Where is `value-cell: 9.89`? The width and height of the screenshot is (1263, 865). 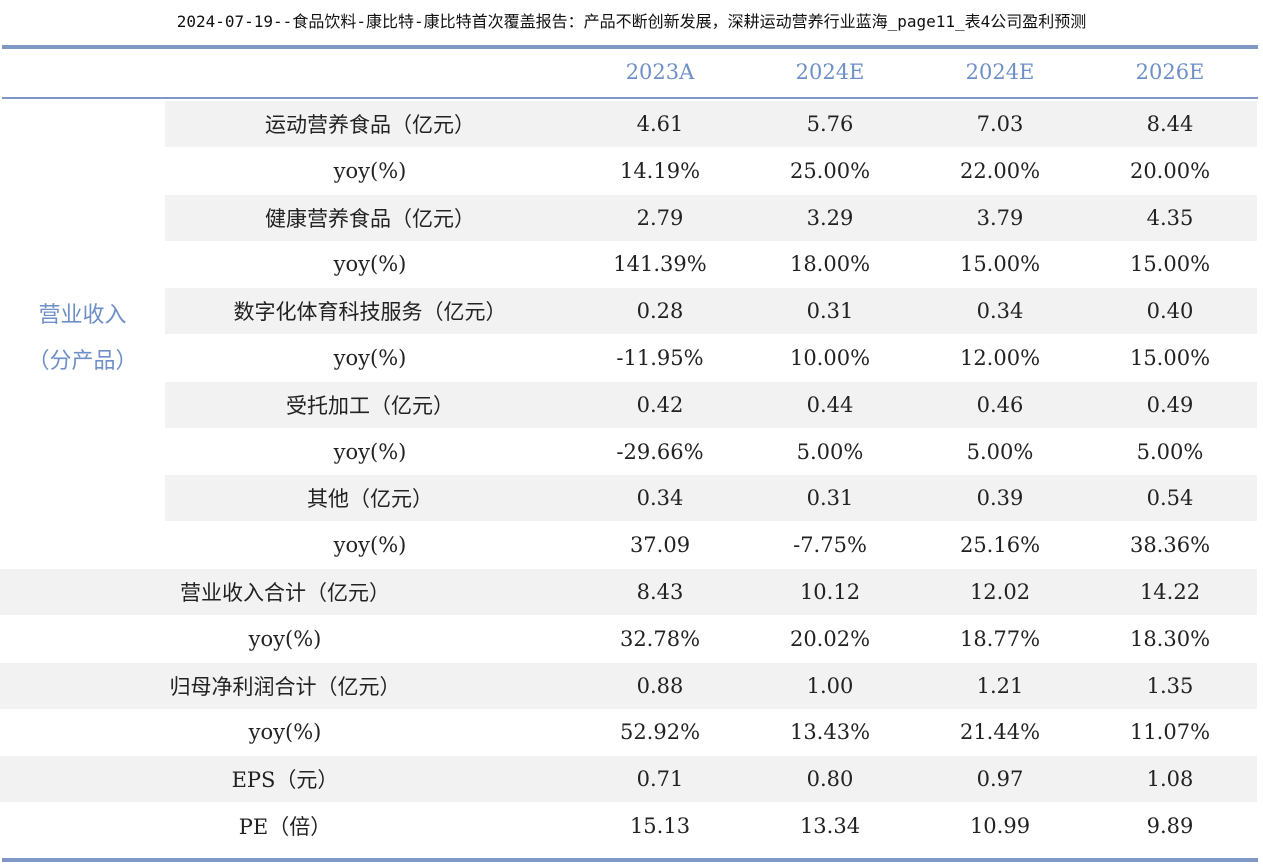 value-cell: 9.89 is located at coordinates (1170, 826).